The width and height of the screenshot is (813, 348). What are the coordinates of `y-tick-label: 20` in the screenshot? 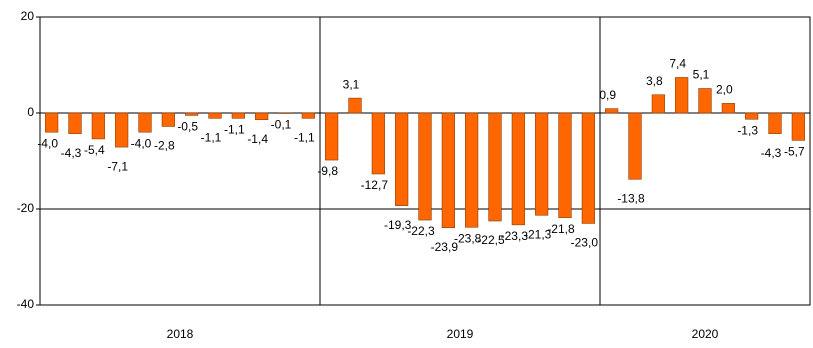 It's located at (28, 16).